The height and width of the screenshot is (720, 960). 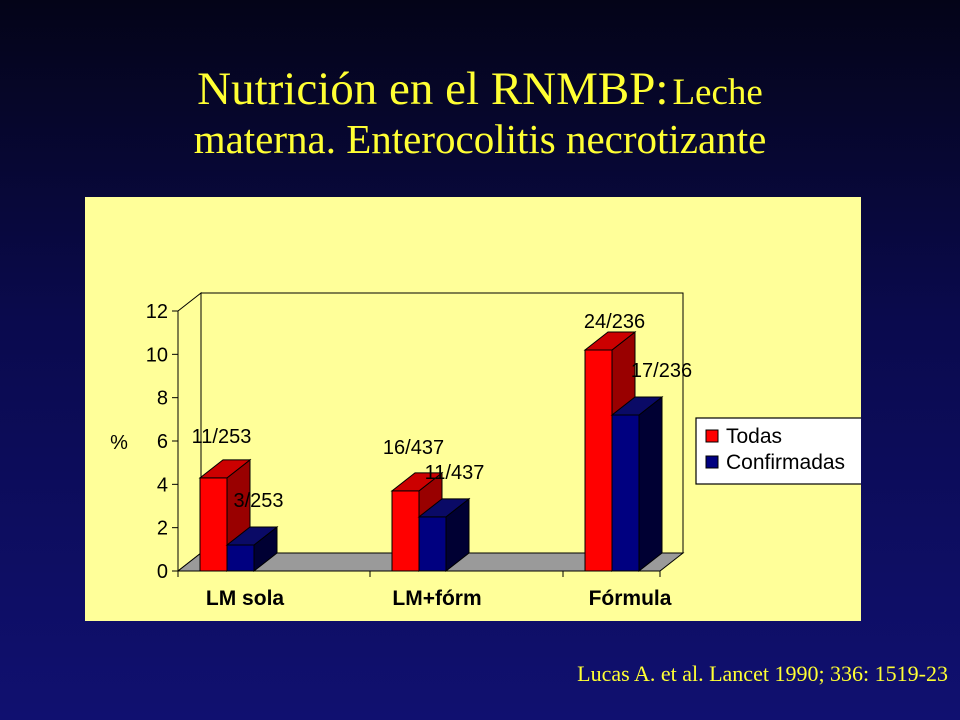 I want to click on legend-label: Todas, so click(x=754, y=436).